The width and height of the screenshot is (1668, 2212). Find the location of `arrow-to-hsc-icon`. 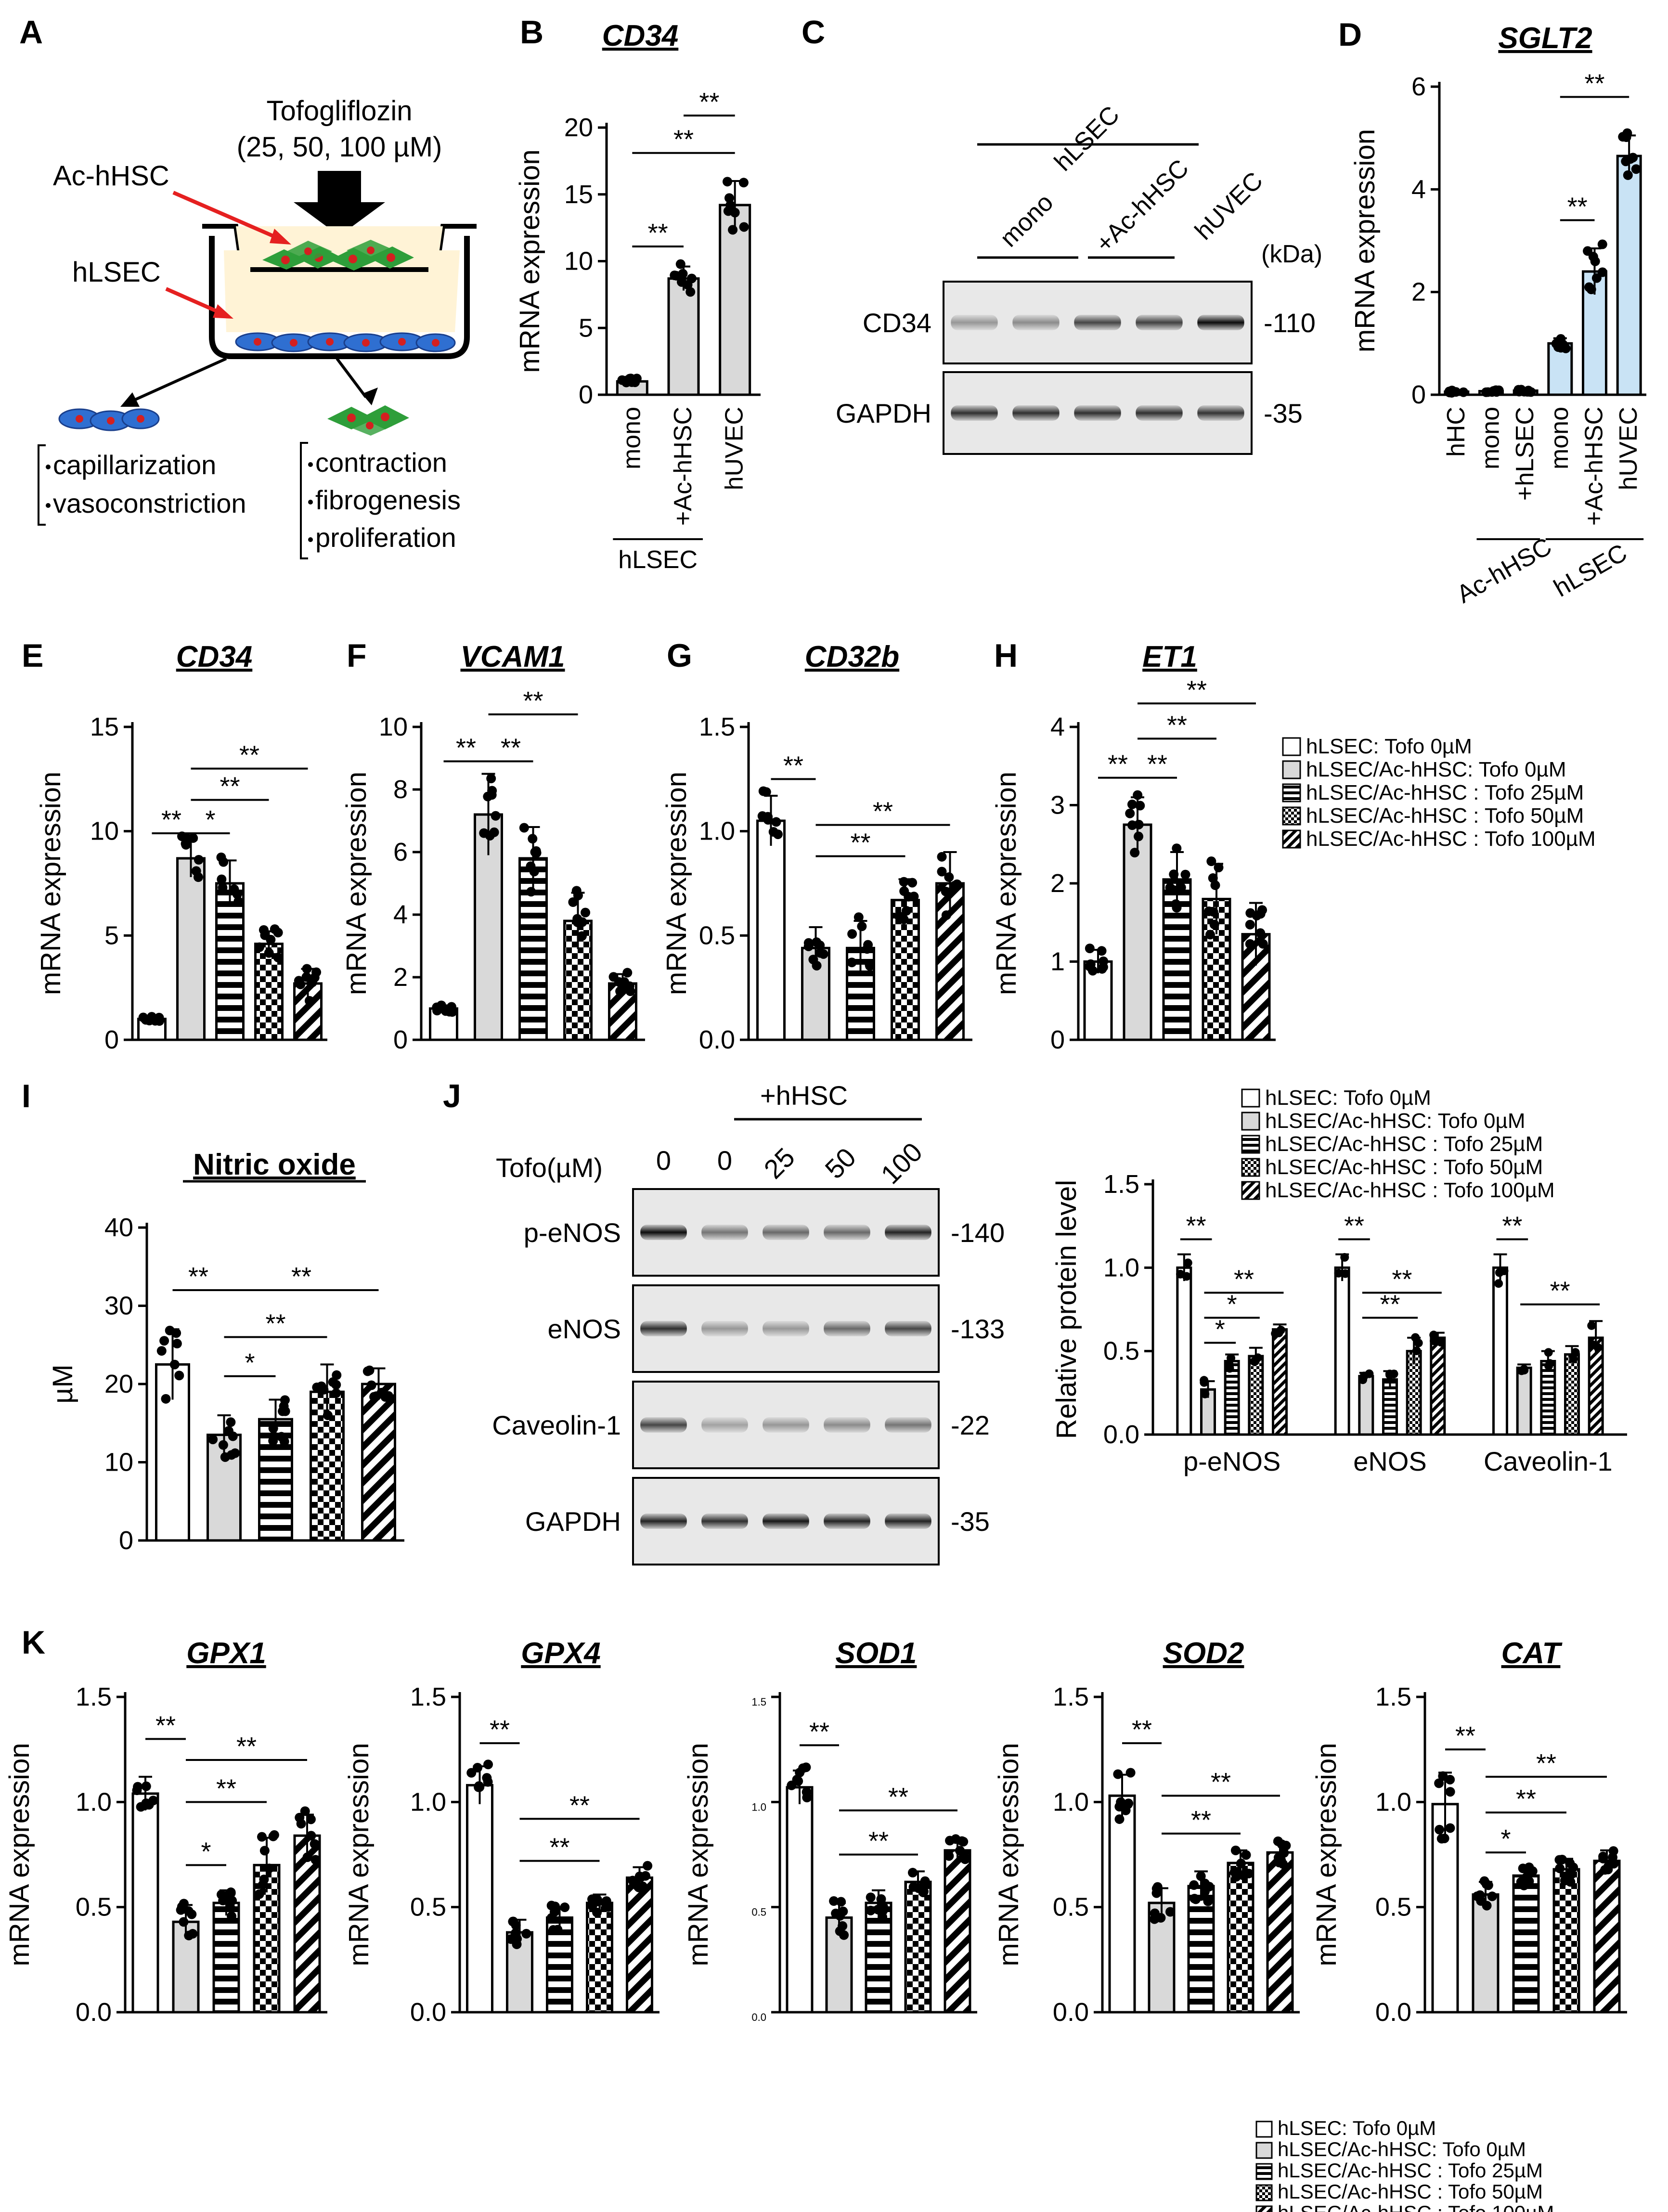

arrow-to-hsc-icon is located at coordinates (370, 397).